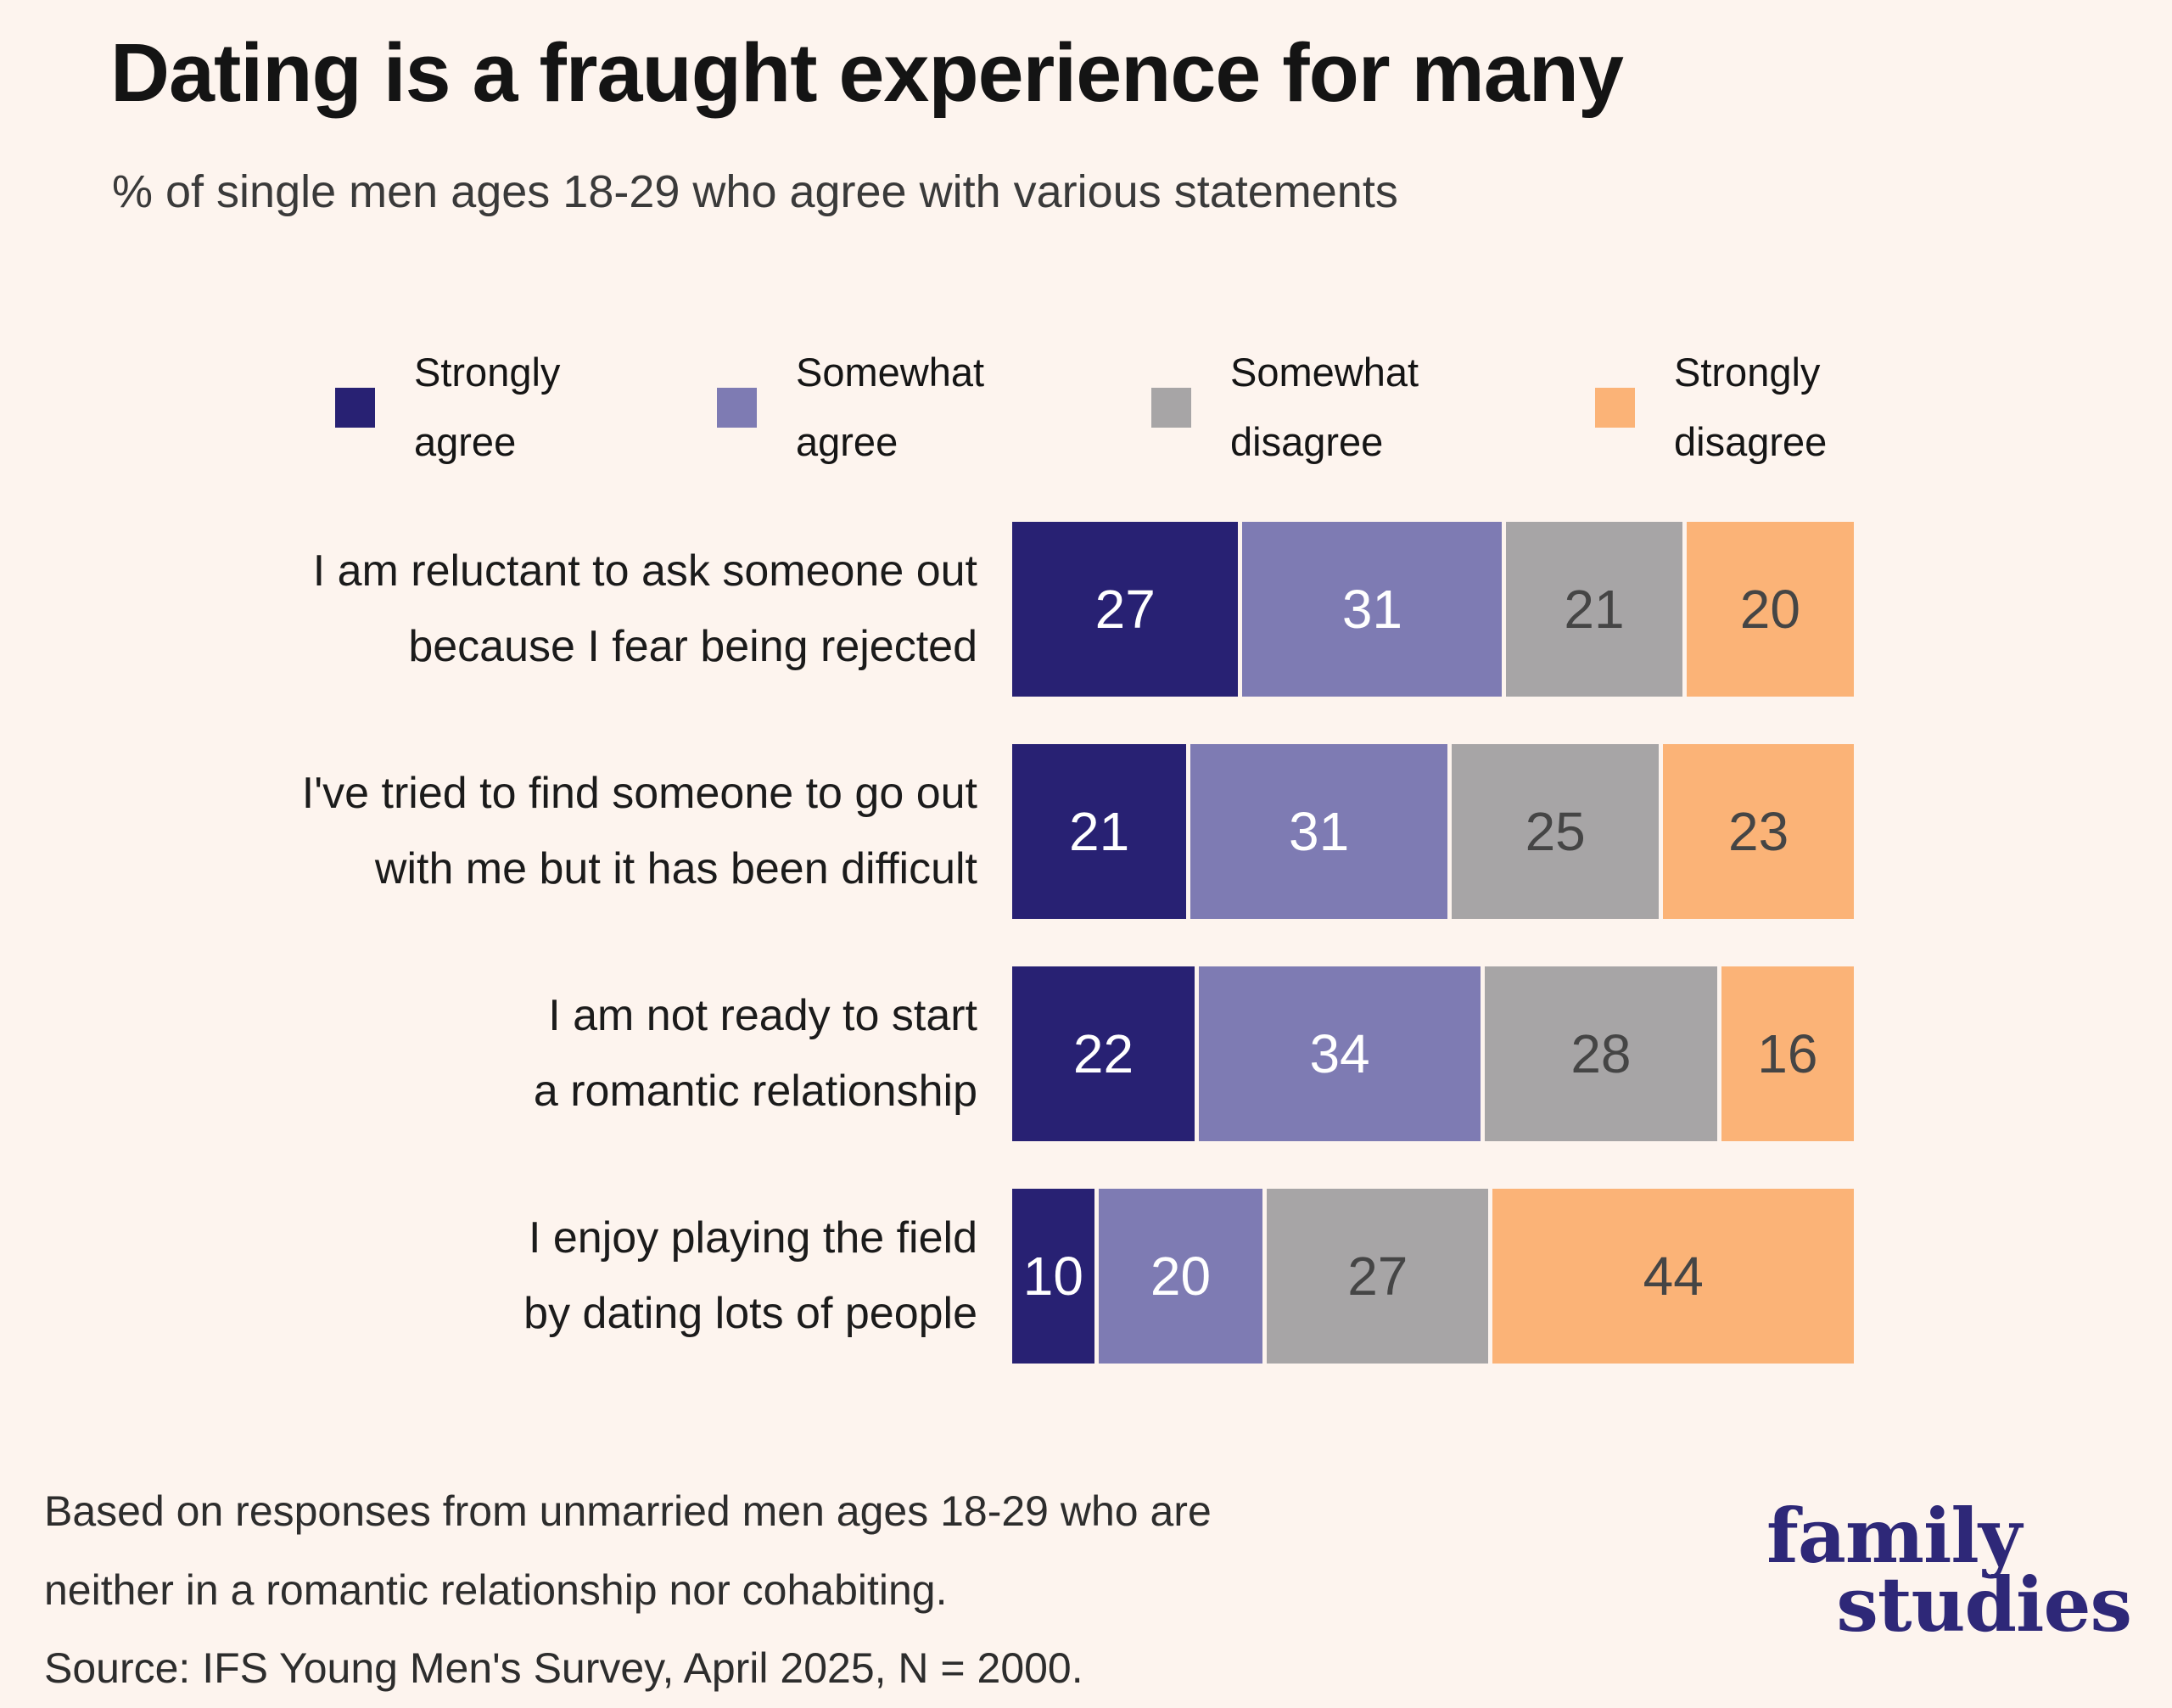 This screenshot has width=2172, height=1708. I want to click on bar-value-label: 25, so click(1555, 831).